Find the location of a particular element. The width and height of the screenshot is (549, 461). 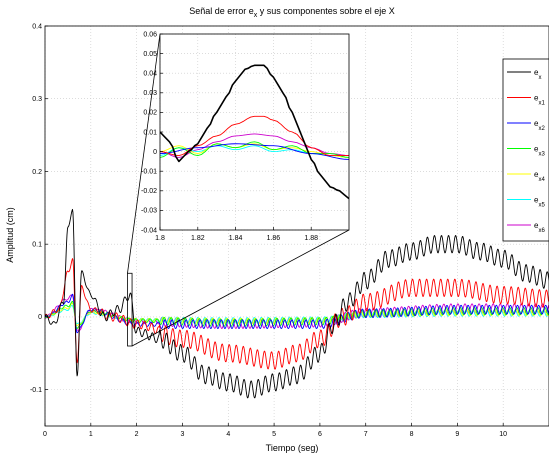

inset-y-tick-label: 0.05 is located at coordinates (150, 54).